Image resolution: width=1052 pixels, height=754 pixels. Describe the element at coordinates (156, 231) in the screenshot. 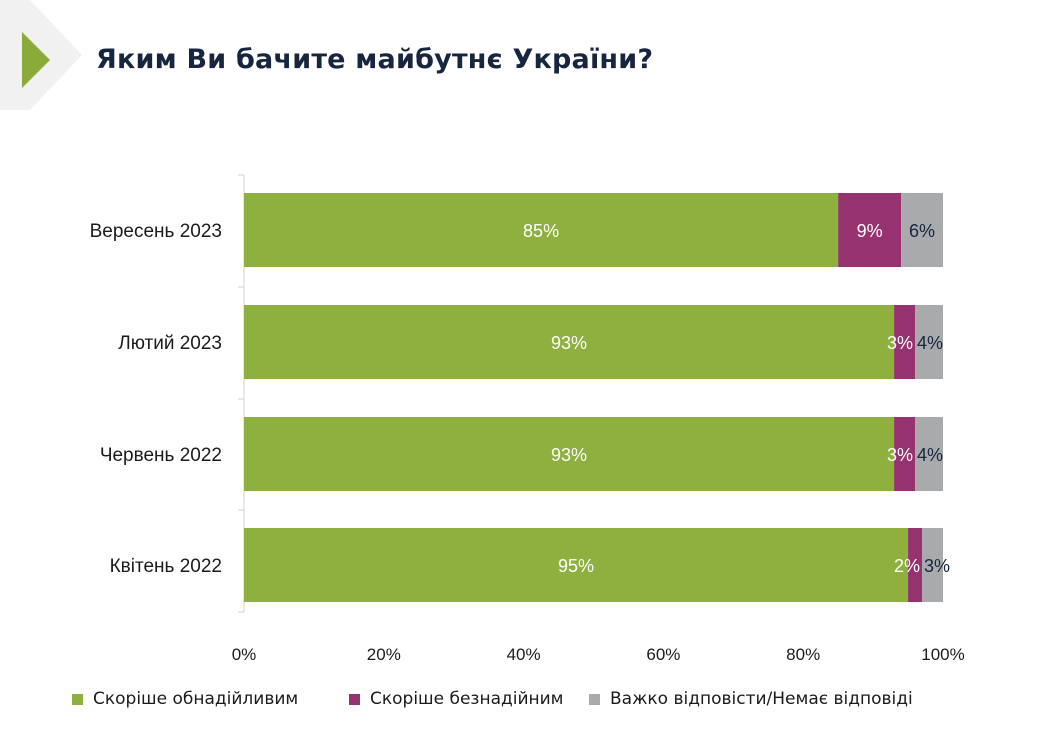

I see `category-label: Вересень 2023` at that location.